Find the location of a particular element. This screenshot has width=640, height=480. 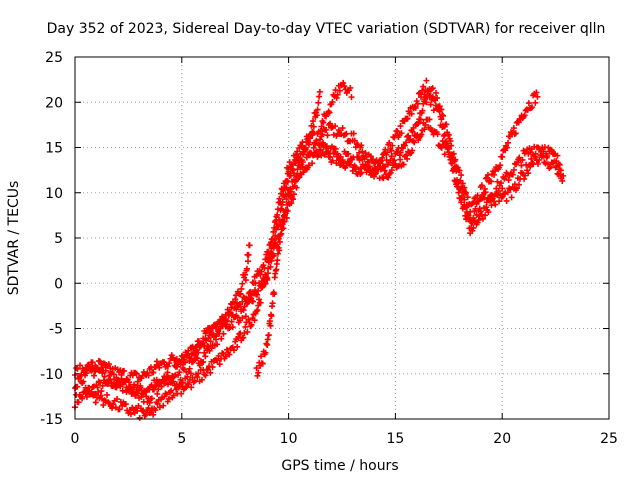

x-tick-label: 10 is located at coordinates (289, 439).